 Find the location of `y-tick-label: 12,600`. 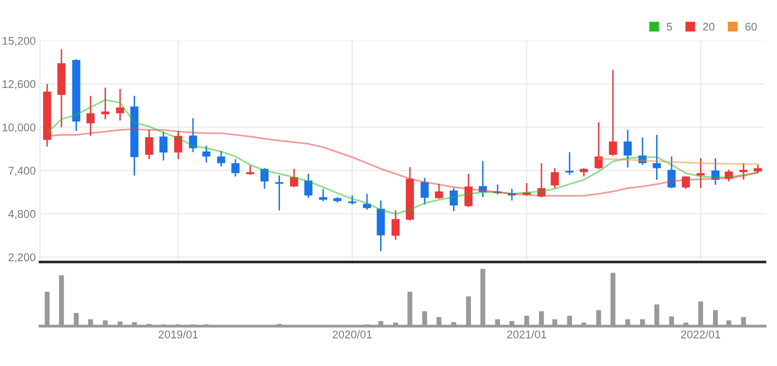

y-tick-label: 12,600 is located at coordinates (19, 85).